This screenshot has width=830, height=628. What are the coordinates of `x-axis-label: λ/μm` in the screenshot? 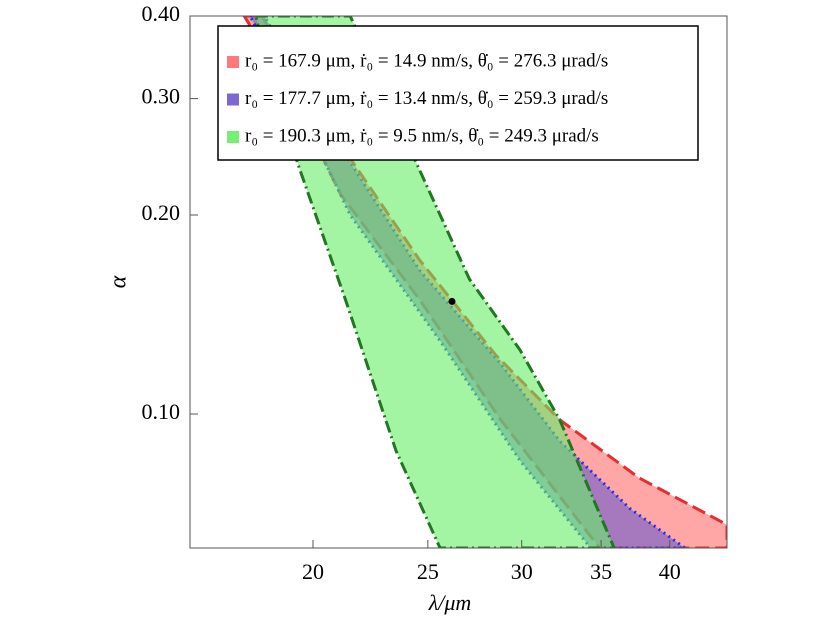 It's located at (450, 602).